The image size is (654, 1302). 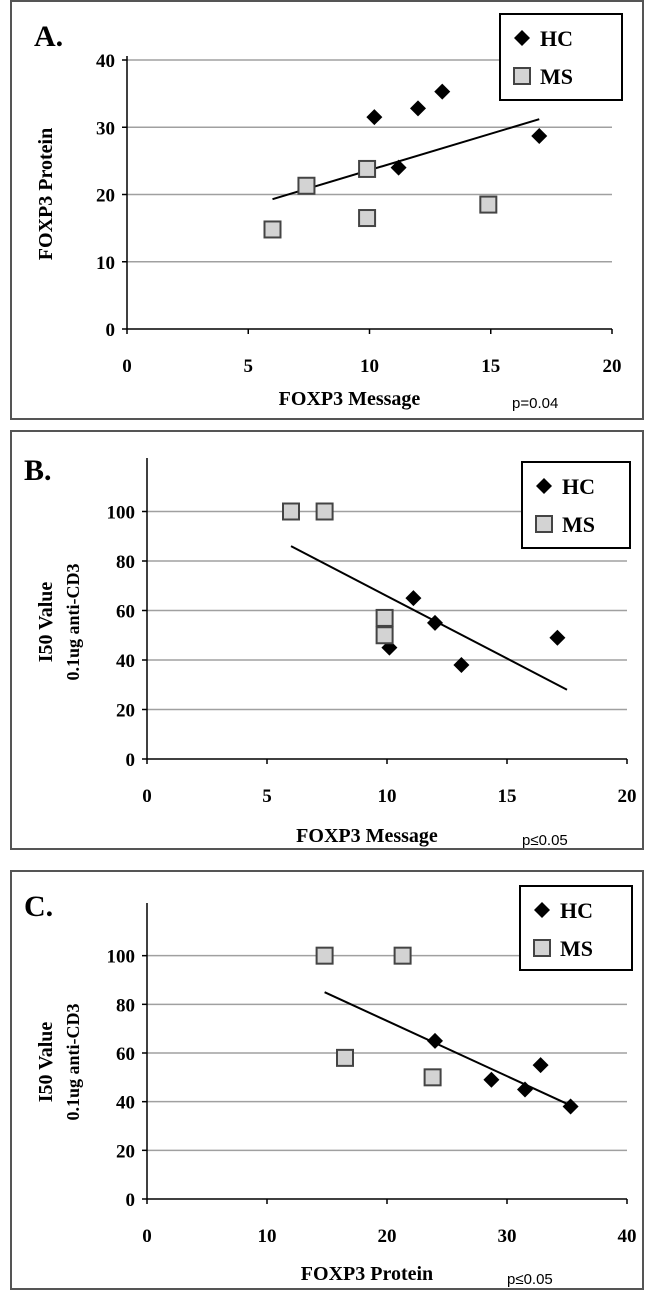 I want to click on panel-label: A., so click(x=48, y=36).